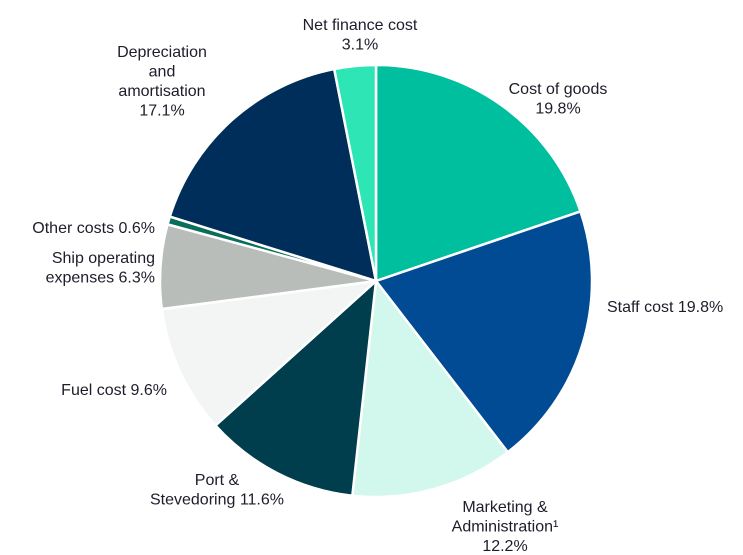  Describe the element at coordinates (558, 89) in the screenshot. I see `slice-label-line: Cost of goods` at that location.